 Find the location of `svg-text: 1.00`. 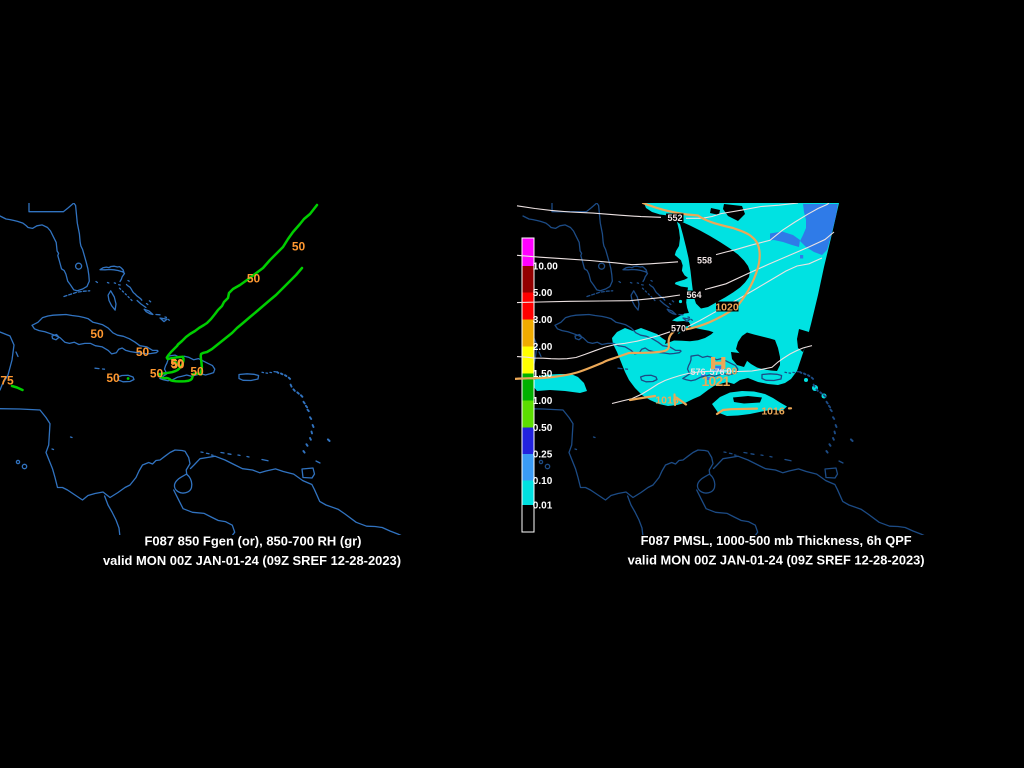

svg-text: 1.00 is located at coordinates (543, 401).